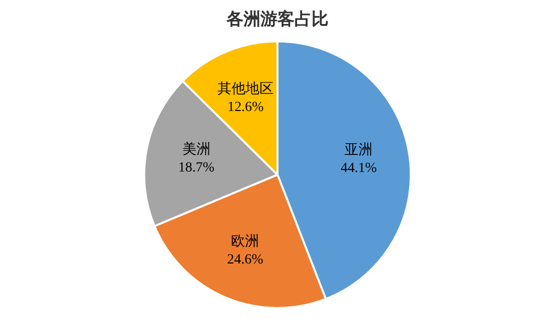  Describe the element at coordinates (359, 168) in the screenshot. I see `data-label: 44.1%` at that location.